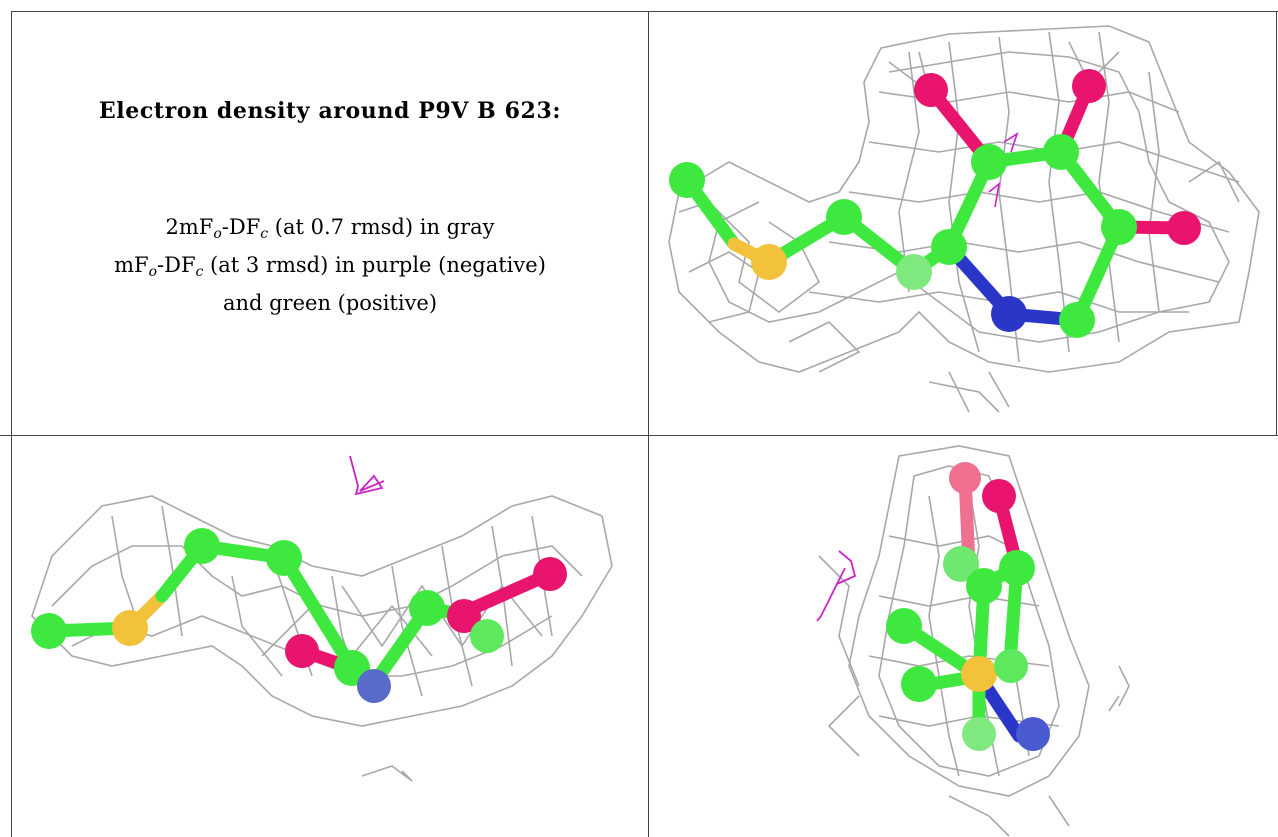 The image size is (1278, 837). Describe the element at coordinates (264, 234) in the screenshot. I see `legend-line1-sub-c: c` at that location.